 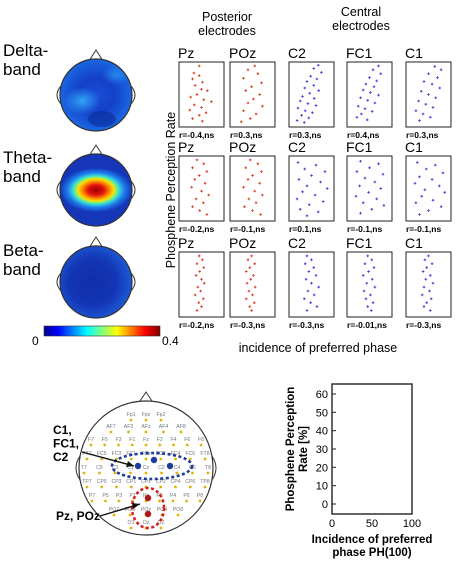 What do you see at coordinates (131, 482) in the screenshot?
I see `electrode-label: CP1` at bounding box center [131, 482].